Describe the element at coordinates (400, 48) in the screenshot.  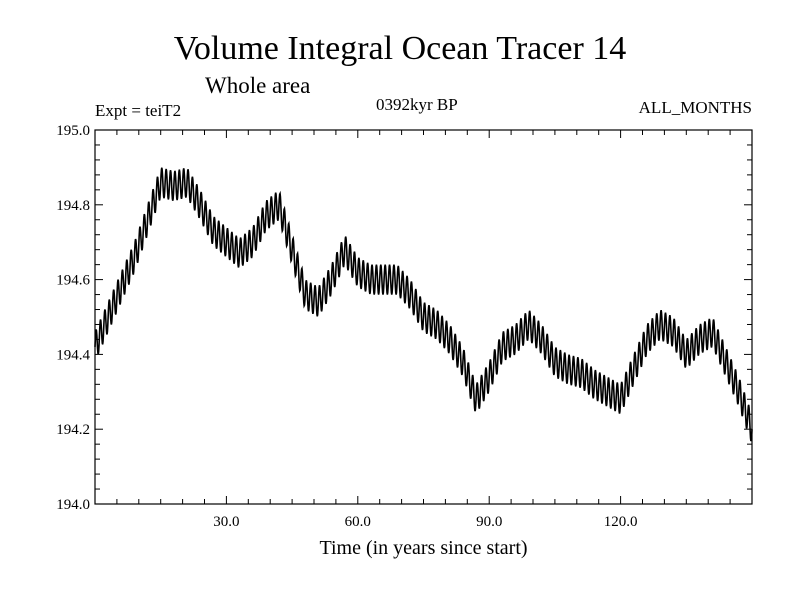
I see `chart-title: Volume Integral Ocean Tracer 14` at that location.